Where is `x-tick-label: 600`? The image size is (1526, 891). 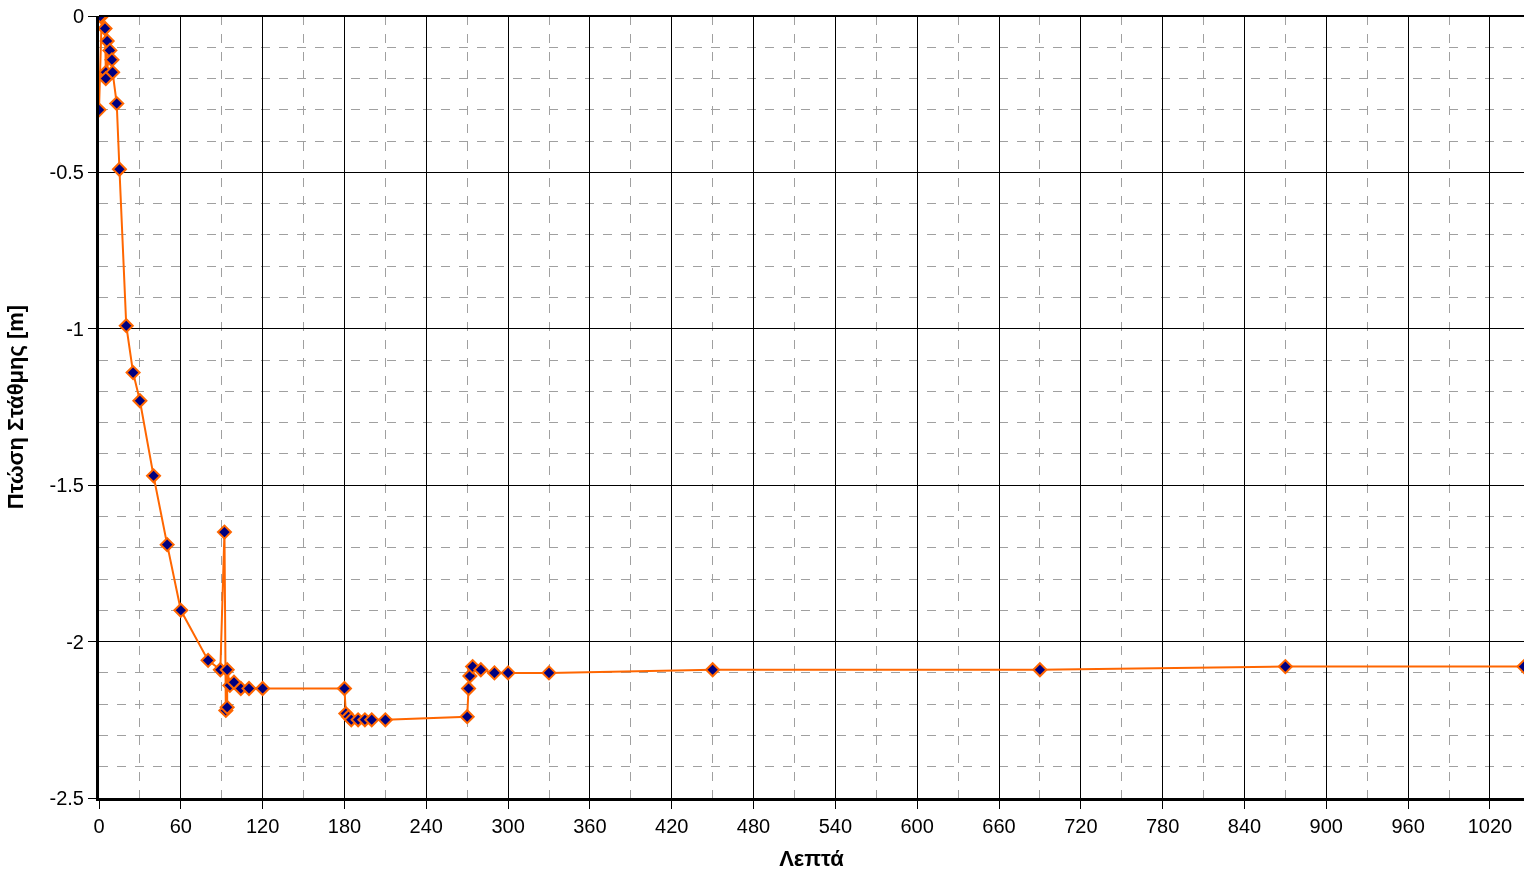 x-tick-label: 600 is located at coordinates (917, 826).